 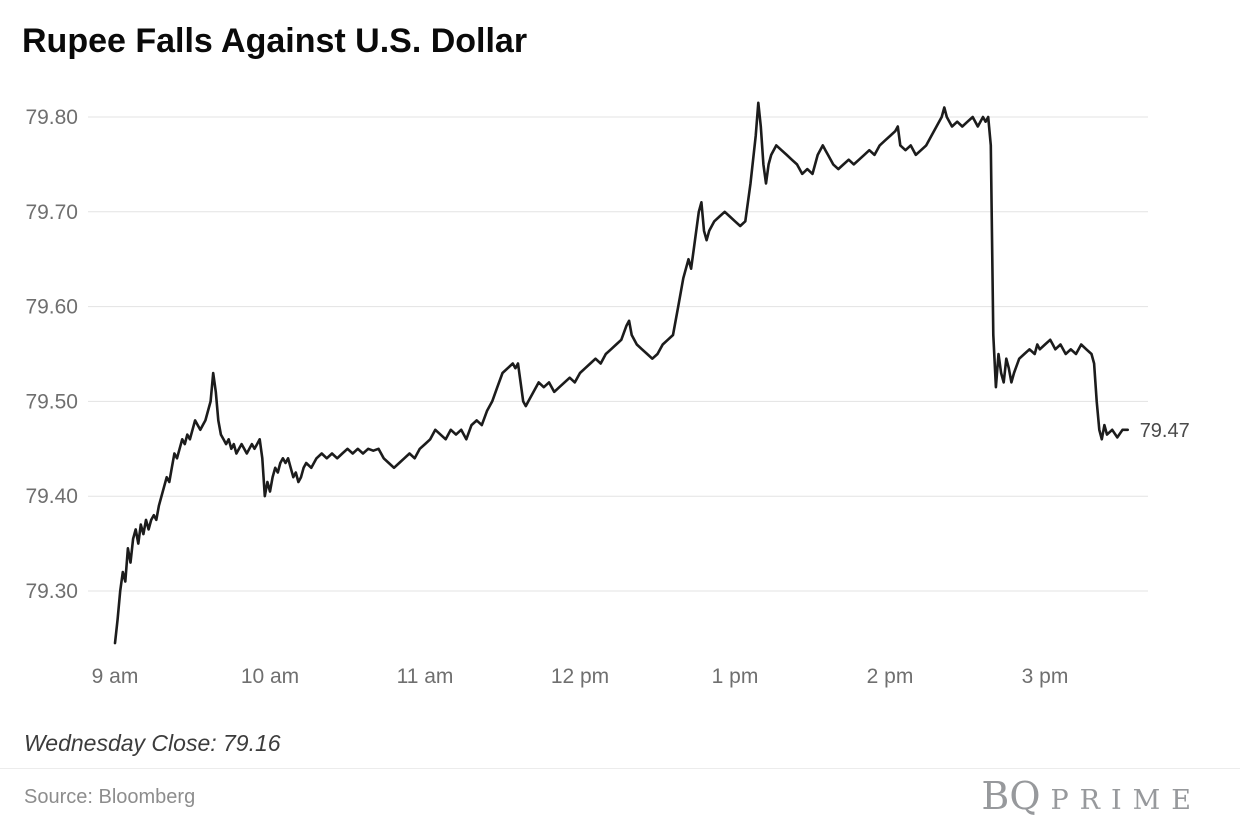 I want to click on x-axis-tick-label: 9 am, so click(x=115, y=676).